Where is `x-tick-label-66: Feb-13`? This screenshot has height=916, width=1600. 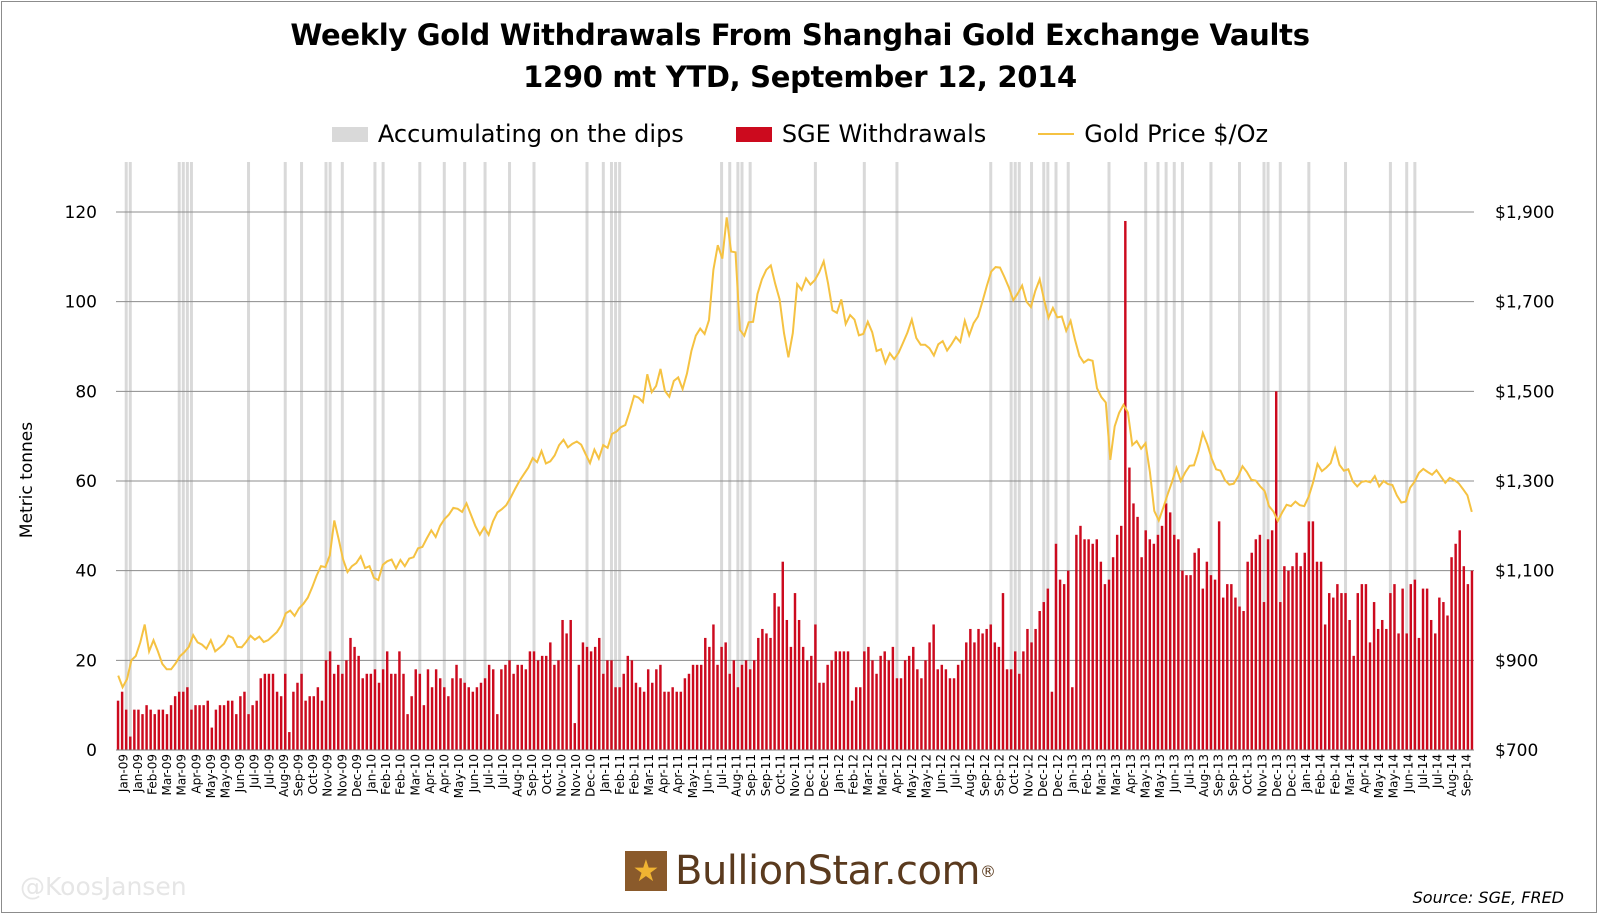
x-tick-label-66: Feb-13 is located at coordinates (1087, 774).